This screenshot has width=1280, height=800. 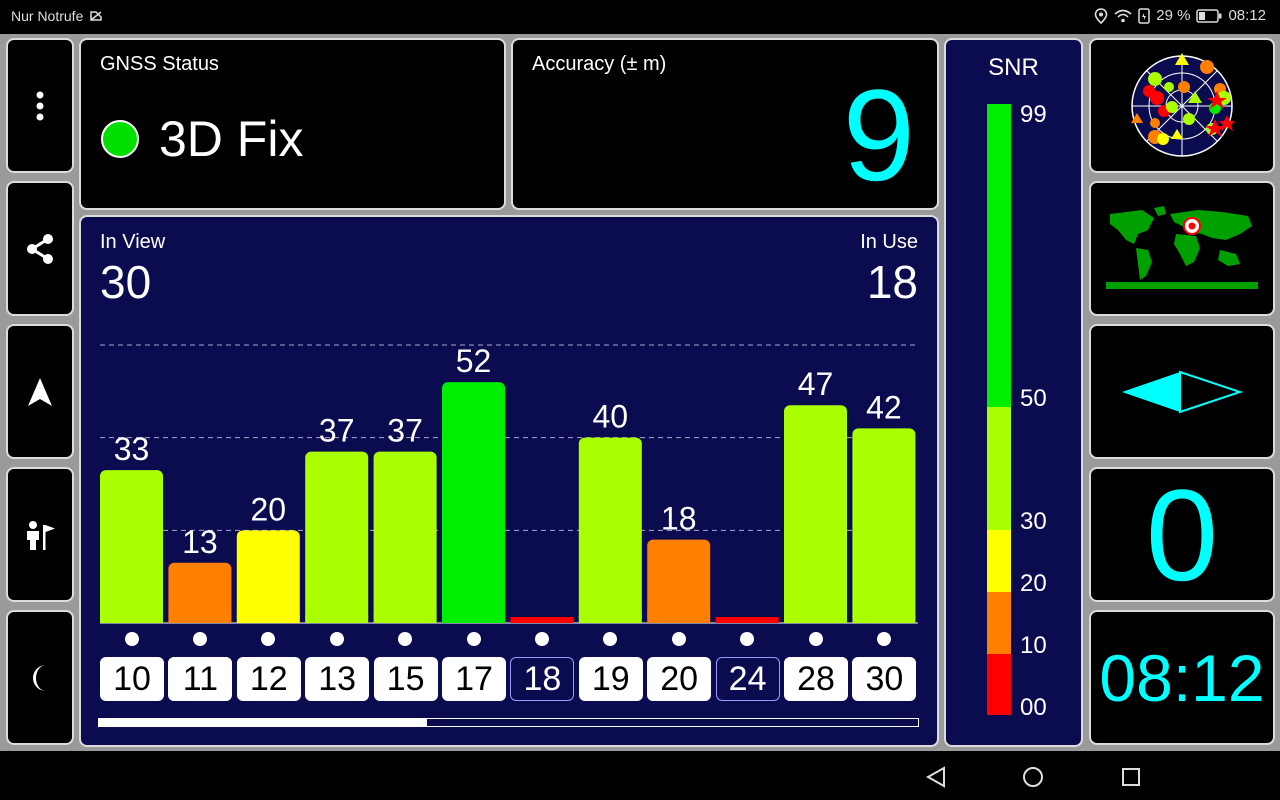 What do you see at coordinates (269, 509) in the screenshot?
I see `snr-value-label: 20` at bounding box center [269, 509].